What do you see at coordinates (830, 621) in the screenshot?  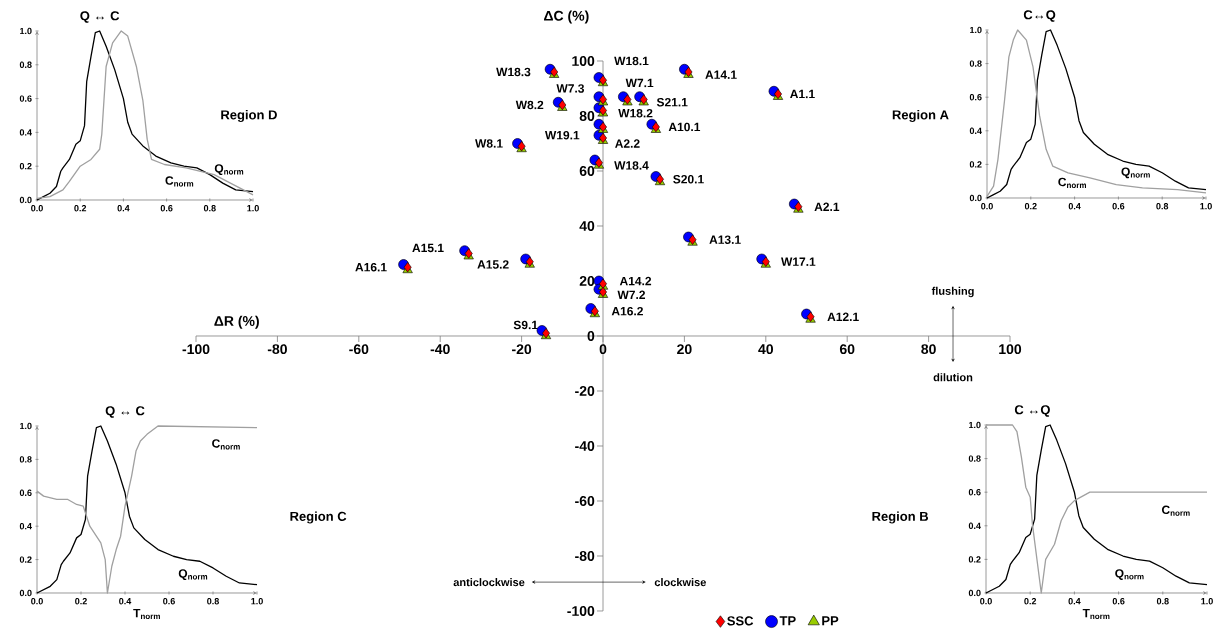 I see `legend-label: PP` at bounding box center [830, 621].